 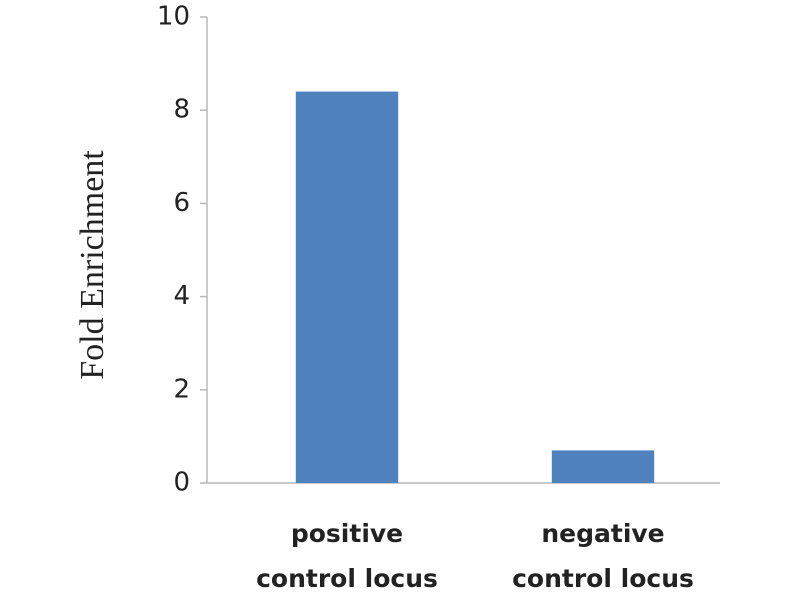 What do you see at coordinates (603, 556) in the screenshot?
I see `x-tick-label: negative control locus` at bounding box center [603, 556].